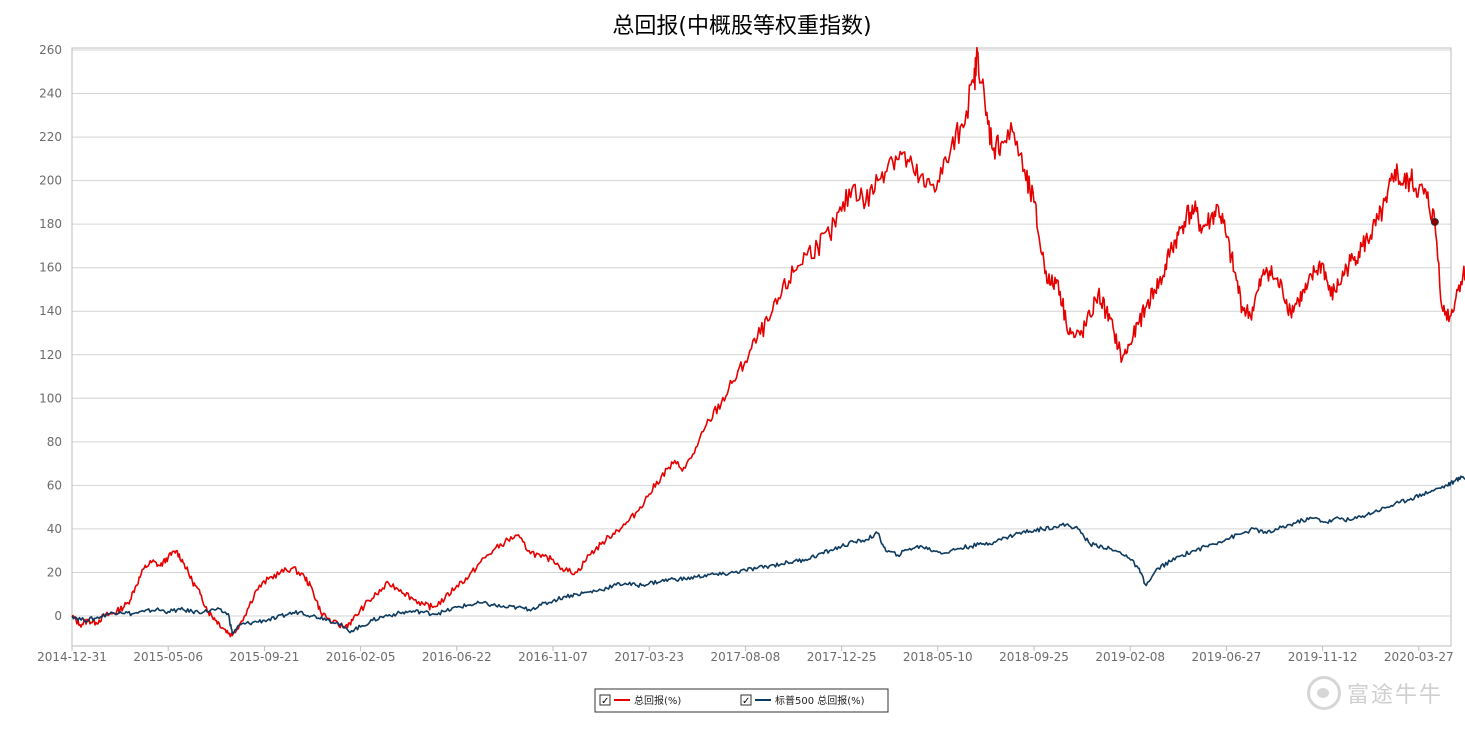 Image resolution: width=1465 pixels, height=730 pixels. I want to click on watermark-text: 富途牛牛, so click(1394, 695).